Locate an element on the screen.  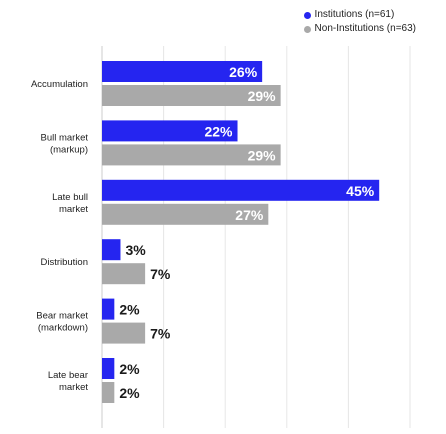
category-label: Accumulation is located at coordinates (59, 84).